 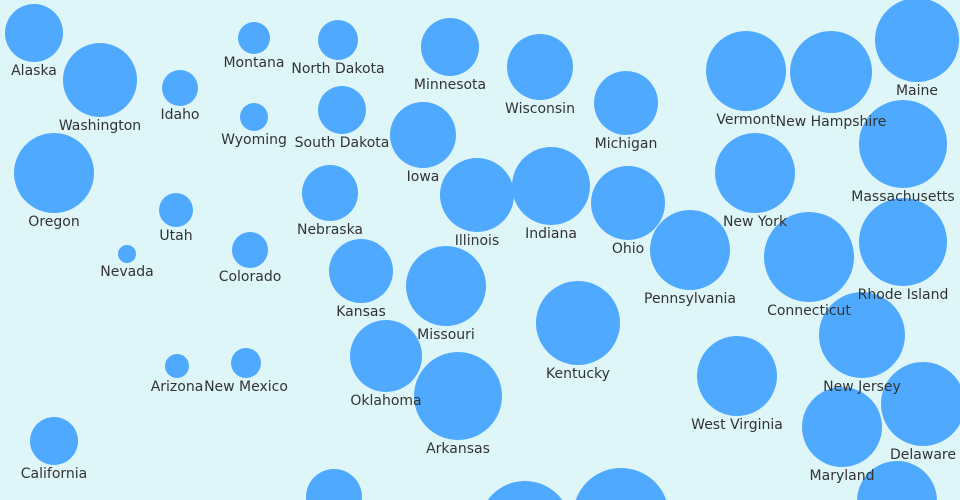 I want to click on state-label: Massachusetts, so click(x=902, y=197).